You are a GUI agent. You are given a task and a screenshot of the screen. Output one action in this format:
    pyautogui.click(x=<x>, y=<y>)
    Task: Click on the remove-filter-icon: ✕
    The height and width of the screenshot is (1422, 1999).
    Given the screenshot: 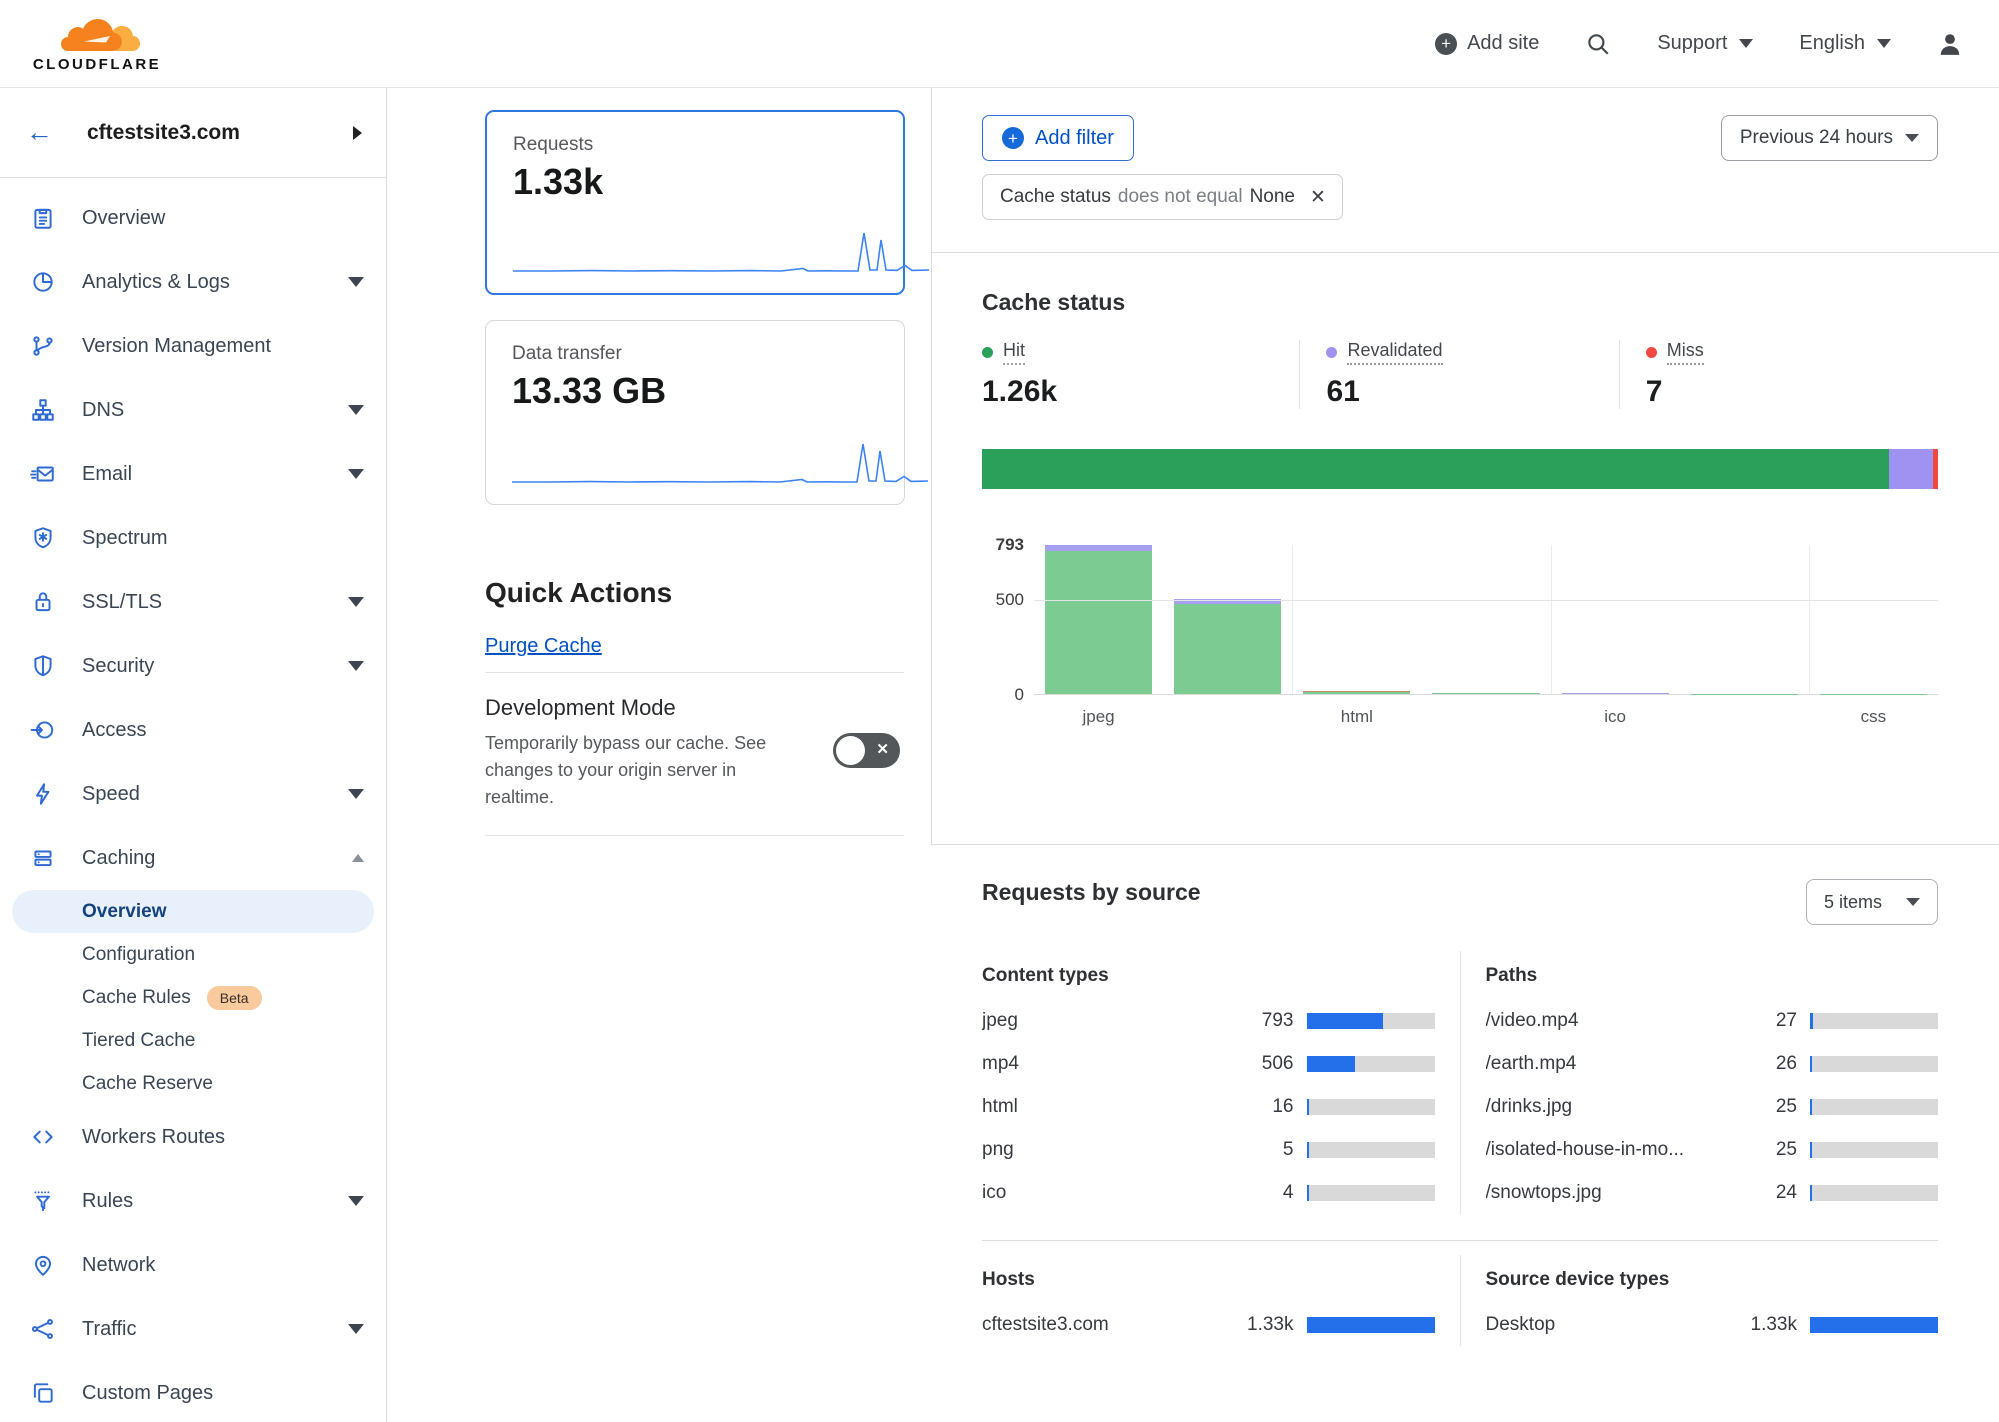 What is the action you would take?
    pyautogui.click(x=1318, y=197)
    